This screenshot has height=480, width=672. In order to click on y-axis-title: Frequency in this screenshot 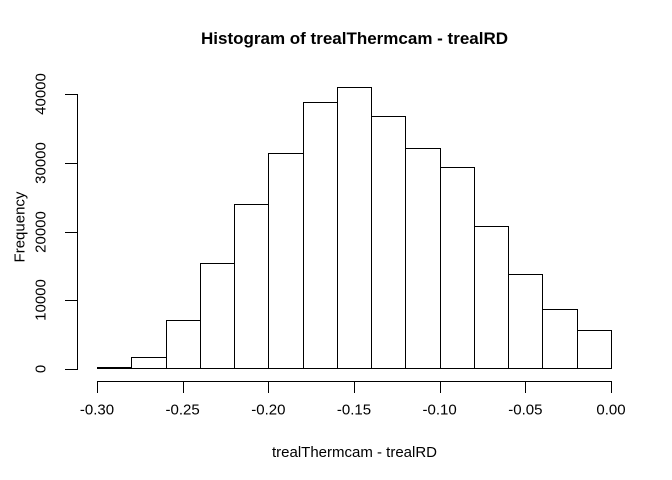, I will do `click(20, 227)`.